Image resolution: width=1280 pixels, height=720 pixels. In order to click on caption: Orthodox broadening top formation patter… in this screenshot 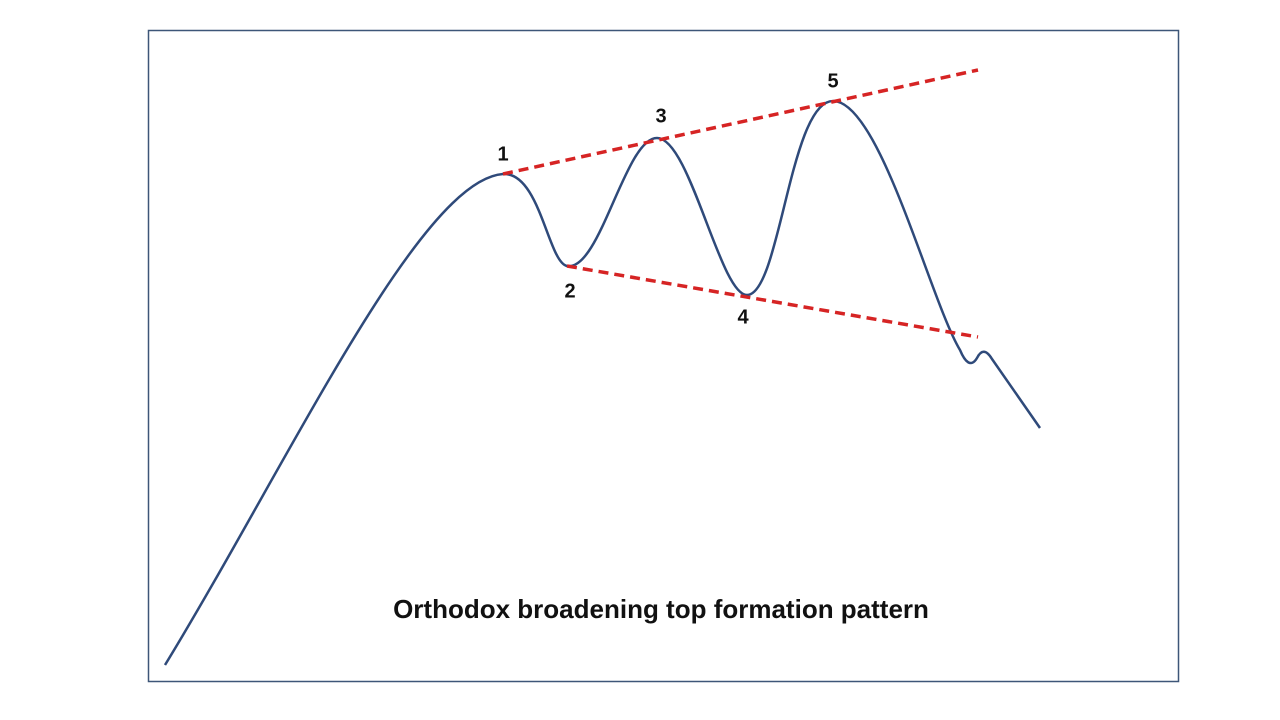, I will do `click(661, 609)`.